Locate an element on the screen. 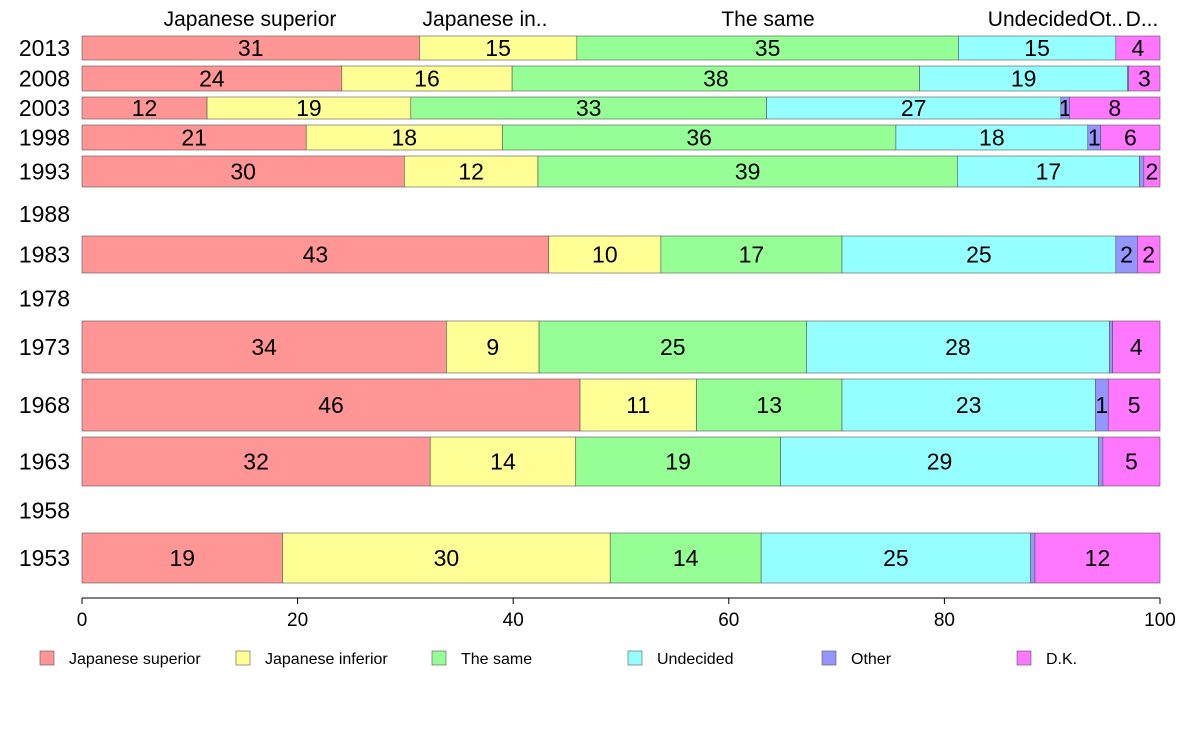 The width and height of the screenshot is (1188, 741). legend-label-other: Other is located at coordinates (871, 659).